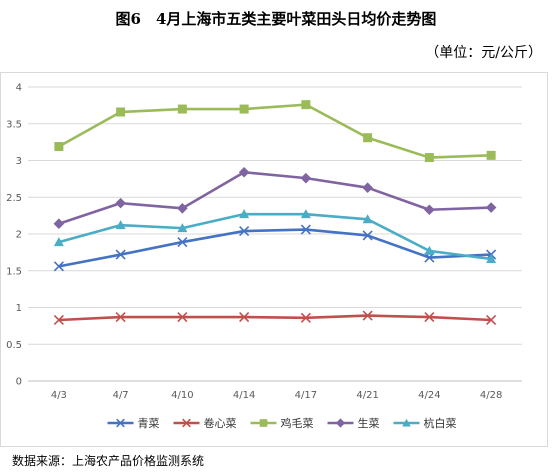  I want to click on y-tick-label: 1, so click(19, 308).